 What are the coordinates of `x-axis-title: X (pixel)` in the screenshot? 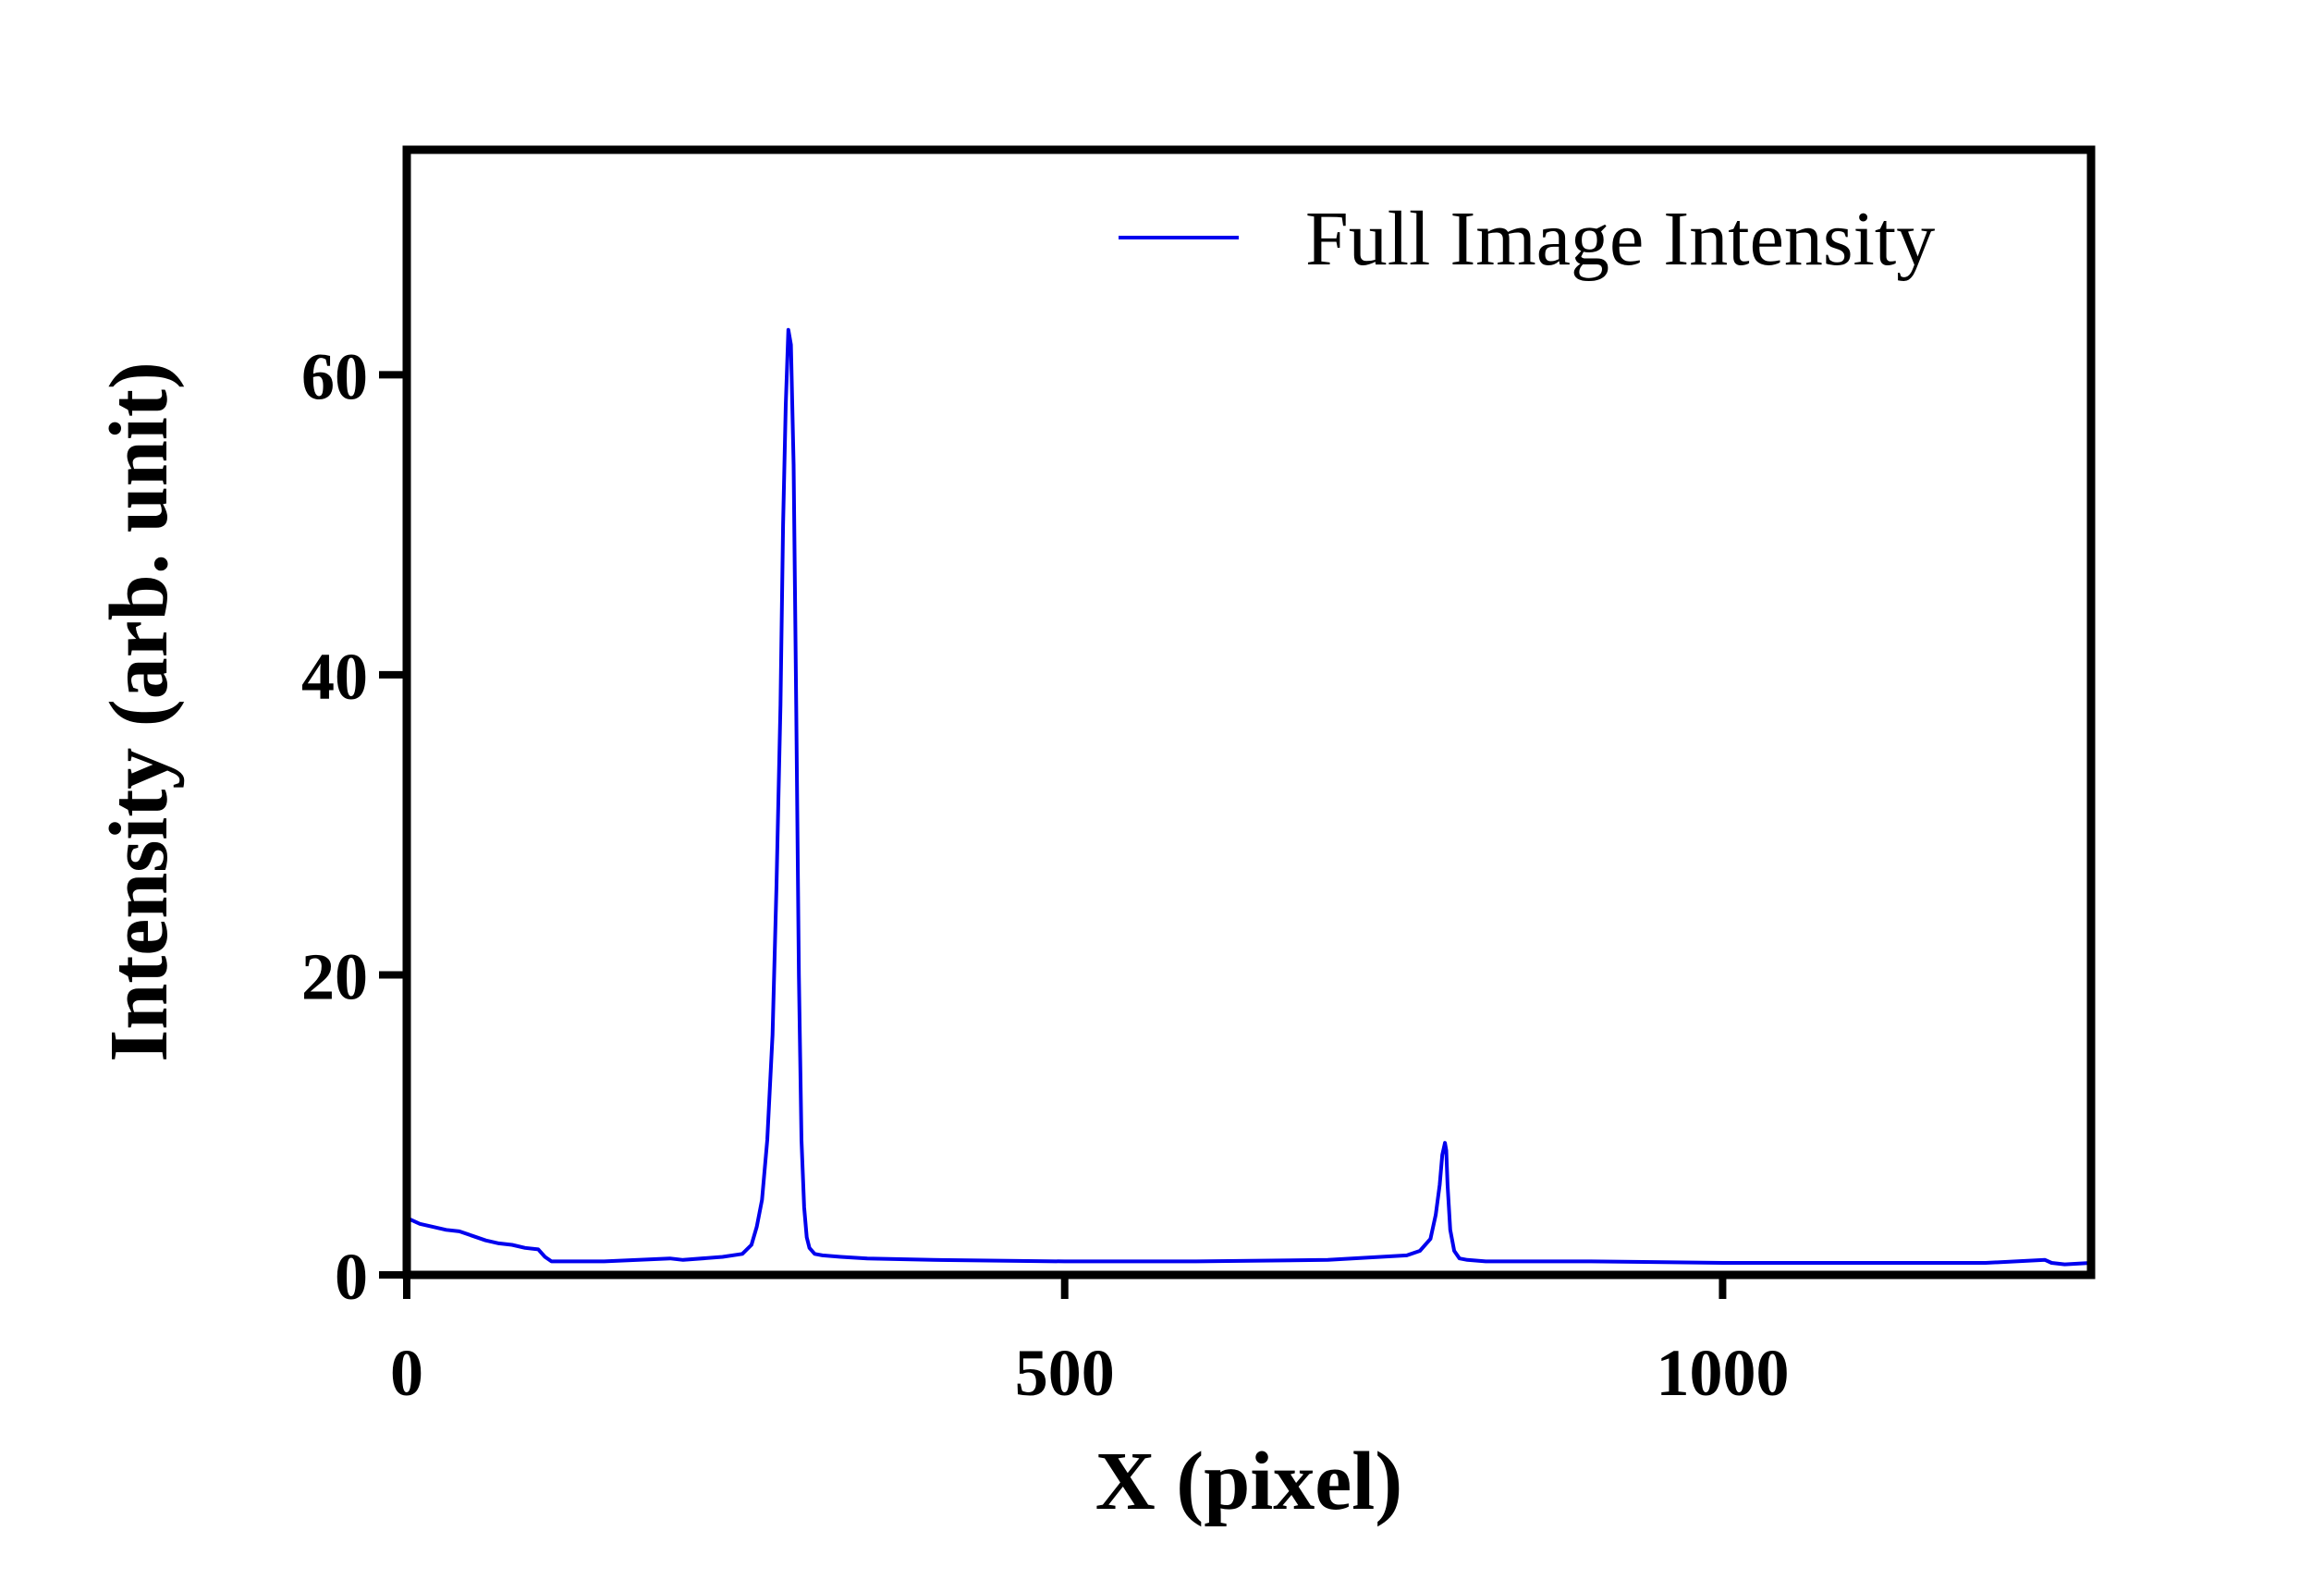 It's located at (1248, 1481).